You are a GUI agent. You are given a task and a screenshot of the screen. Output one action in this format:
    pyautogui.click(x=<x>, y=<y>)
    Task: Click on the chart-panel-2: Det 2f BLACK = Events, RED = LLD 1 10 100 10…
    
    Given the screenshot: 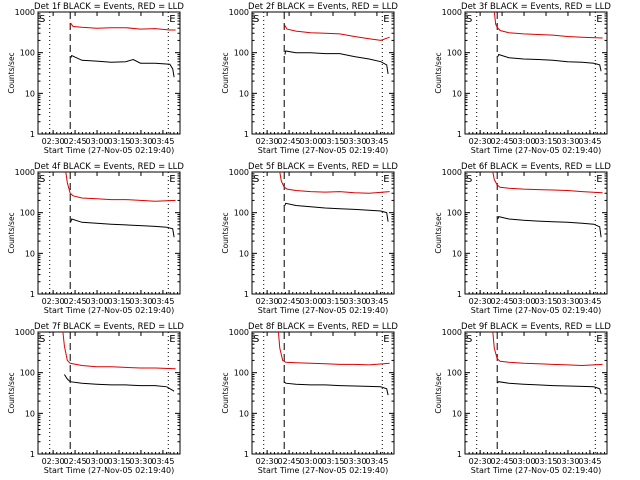 What is the action you would take?
    pyautogui.click(x=309, y=78)
    